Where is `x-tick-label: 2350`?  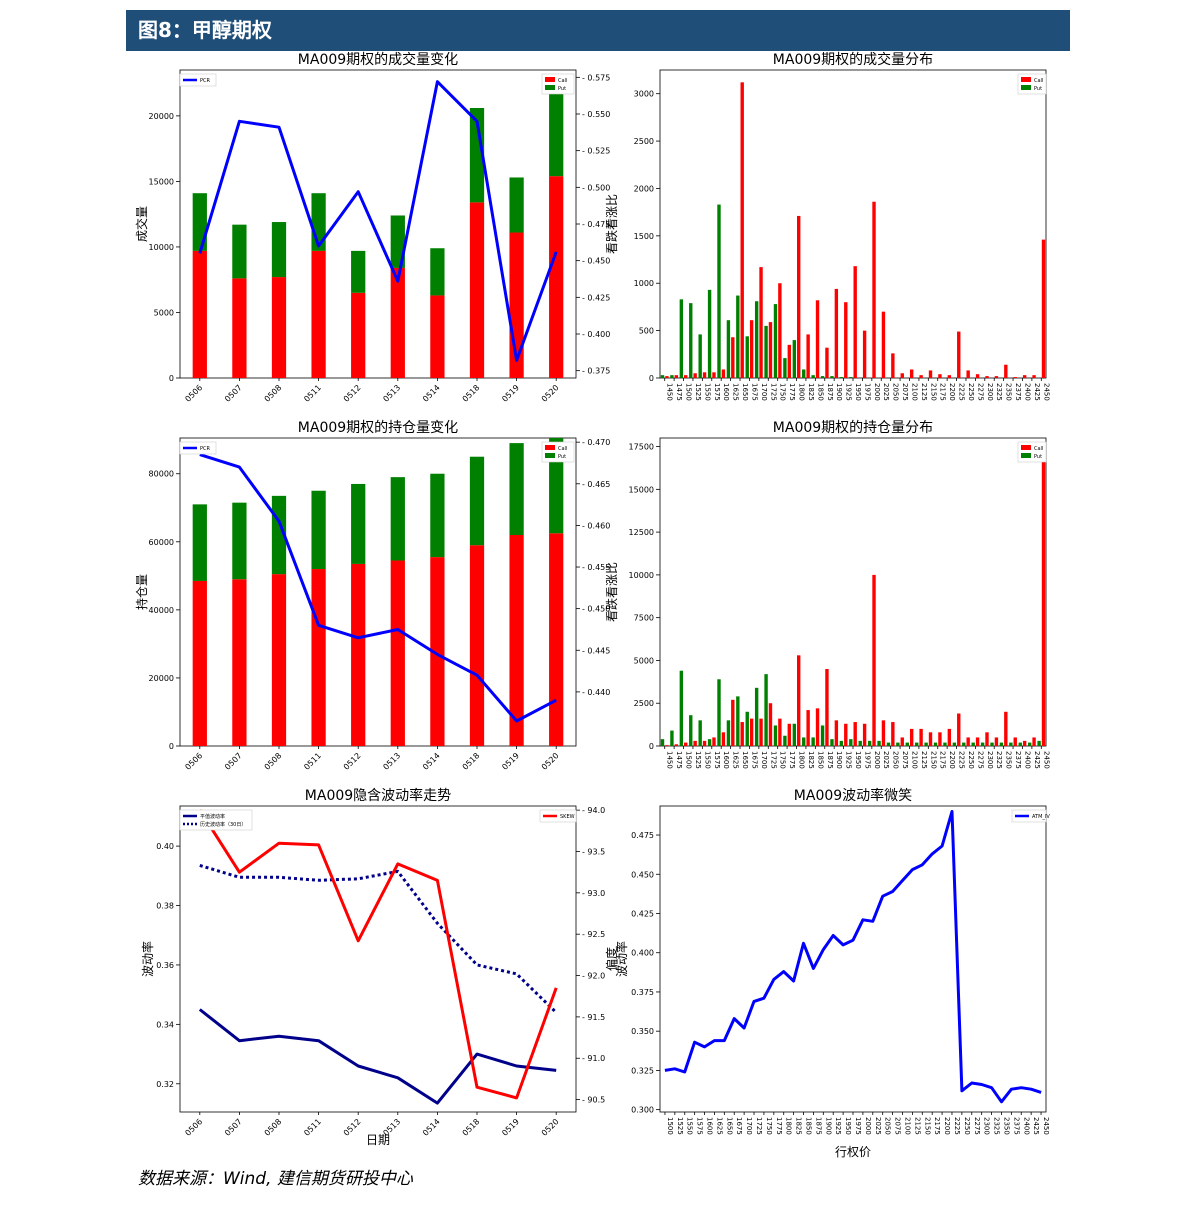 x-tick-label: 2350 is located at coordinates (1009, 392).